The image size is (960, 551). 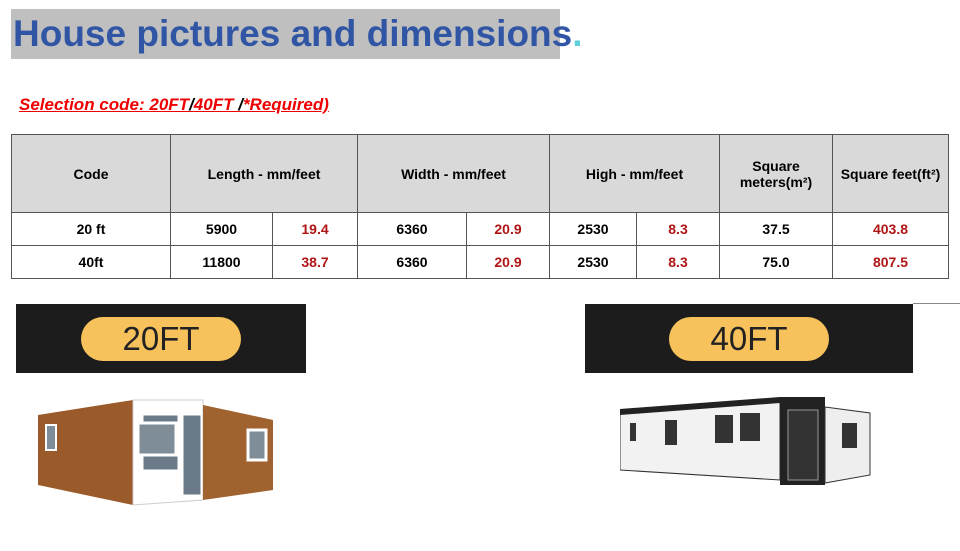 I want to click on cell-sqft: 807.5, so click(x=890, y=262).